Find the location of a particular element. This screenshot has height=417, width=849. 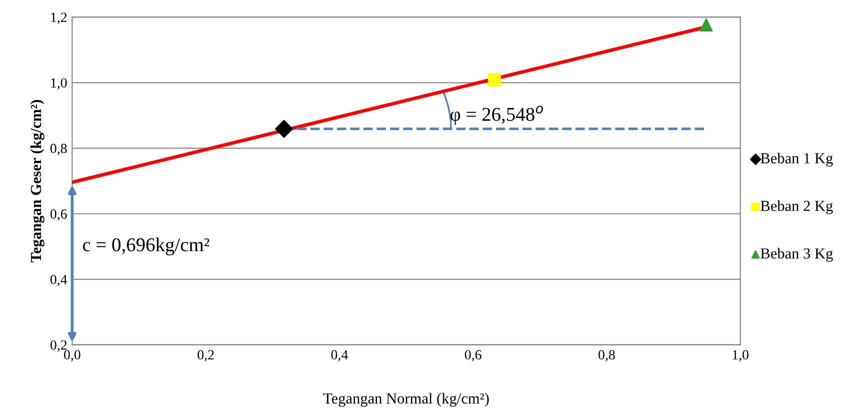

x-tick-label: 0,8 is located at coordinates (606, 356).